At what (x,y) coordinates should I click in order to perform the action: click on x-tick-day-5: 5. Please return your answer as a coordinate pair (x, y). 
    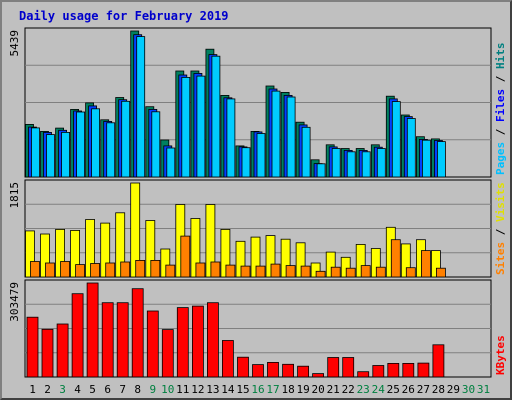
    Looking at the image, I should click on (92, 389).